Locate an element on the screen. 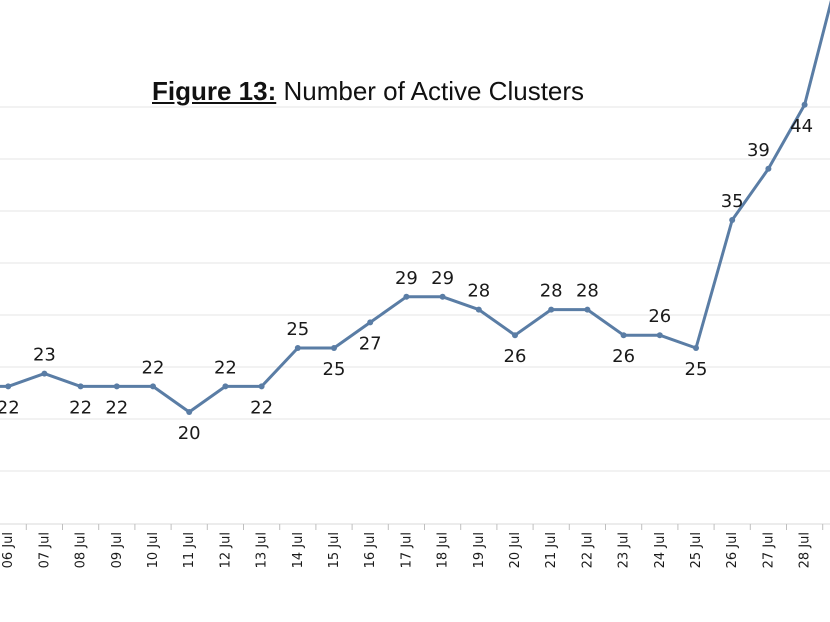 This screenshot has height=622, width=830. x-tick-label: 06 Jul is located at coordinates (8, 550).